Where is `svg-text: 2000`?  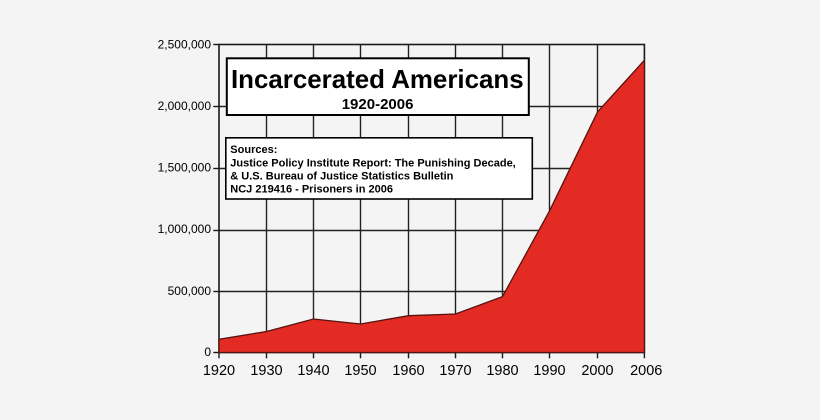
svg-text: 2000 is located at coordinates (597, 371).